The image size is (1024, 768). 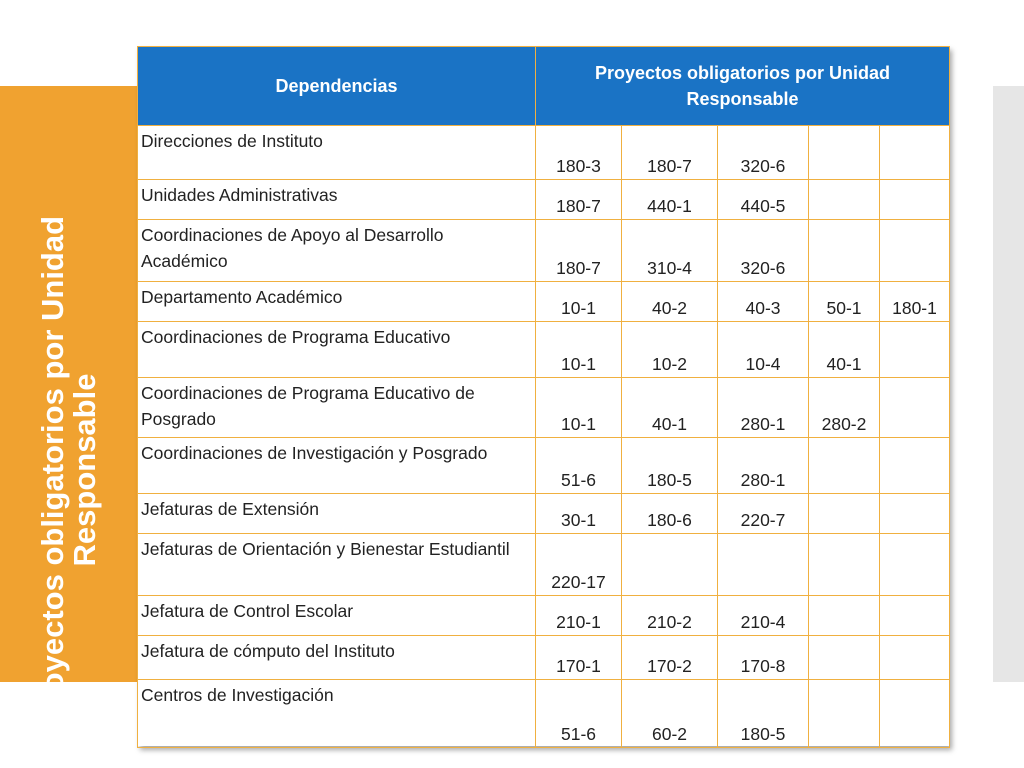 I want to click on project-code-cell: 310-4, so click(x=669, y=250).